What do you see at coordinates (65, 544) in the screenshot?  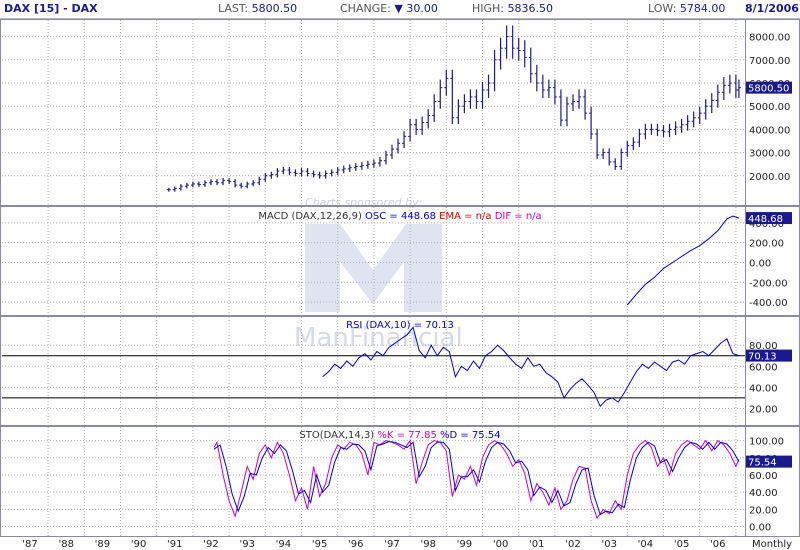 I see `x-tick-label: '88` at bounding box center [65, 544].